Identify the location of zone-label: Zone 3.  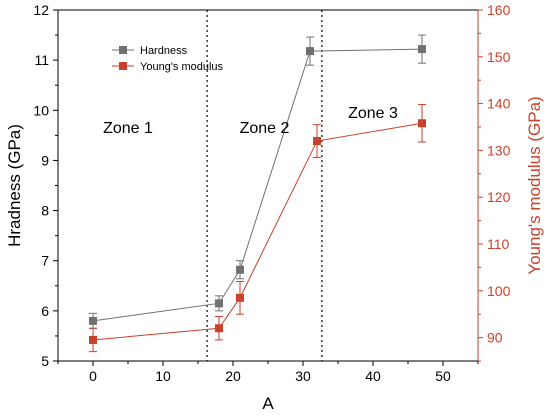
(373, 113).